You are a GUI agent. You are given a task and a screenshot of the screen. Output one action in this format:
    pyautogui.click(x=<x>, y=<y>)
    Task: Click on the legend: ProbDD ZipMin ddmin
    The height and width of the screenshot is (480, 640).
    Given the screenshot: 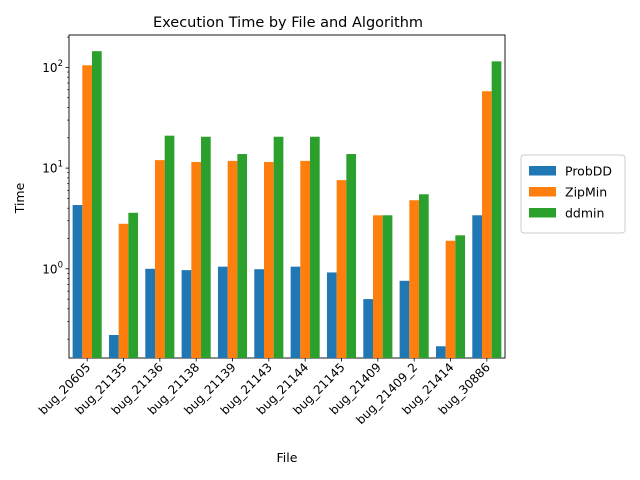 What is the action you would take?
    pyautogui.click(x=573, y=194)
    